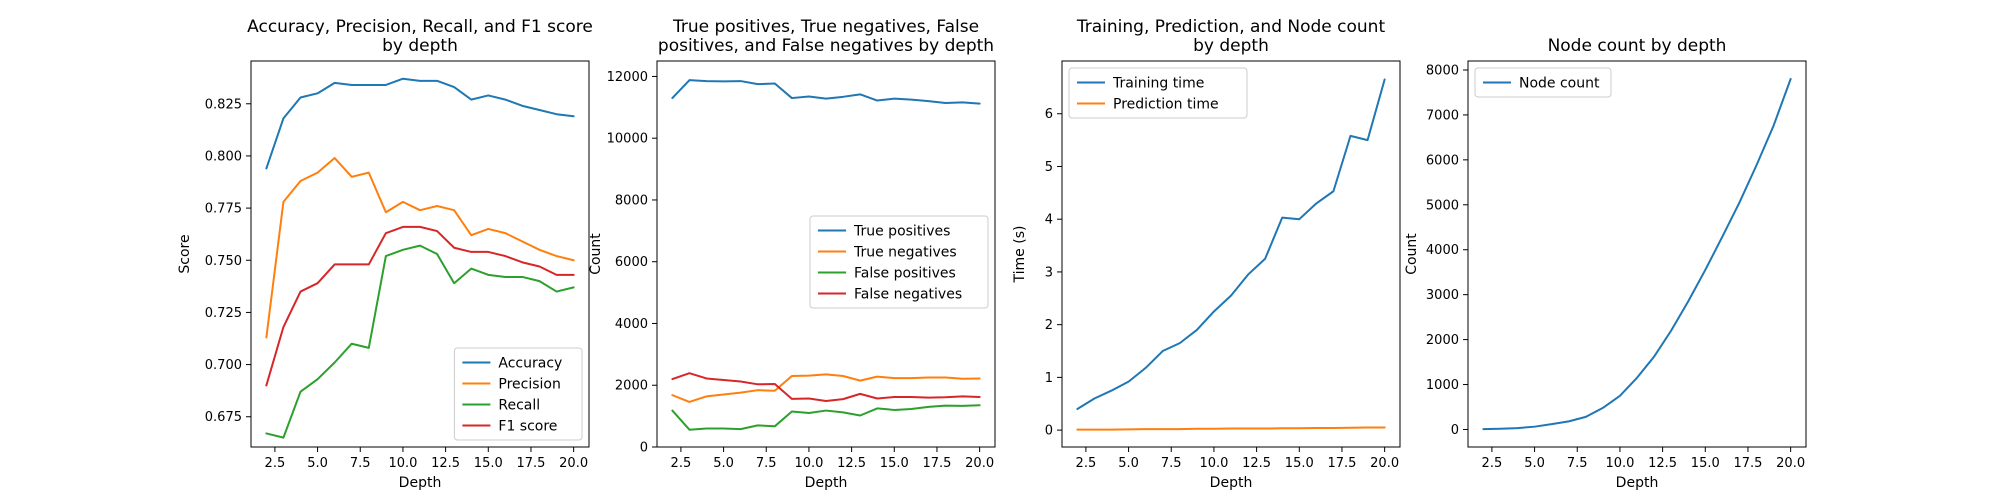 The width and height of the screenshot is (2000, 500). Describe the element at coordinates (1559, 84) in the screenshot. I see `legend-entry: Node count` at that location.